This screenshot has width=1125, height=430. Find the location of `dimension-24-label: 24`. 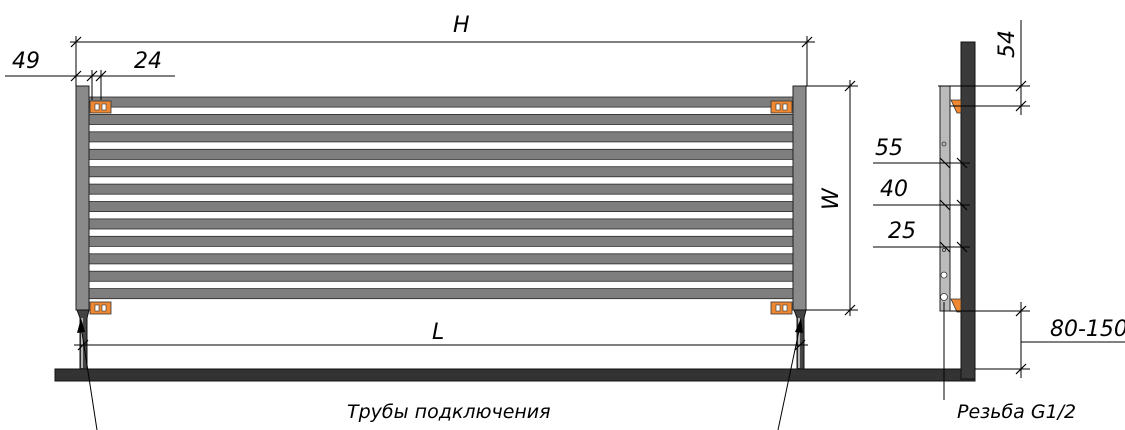

dimension-24-label: 24 is located at coordinates (148, 61).